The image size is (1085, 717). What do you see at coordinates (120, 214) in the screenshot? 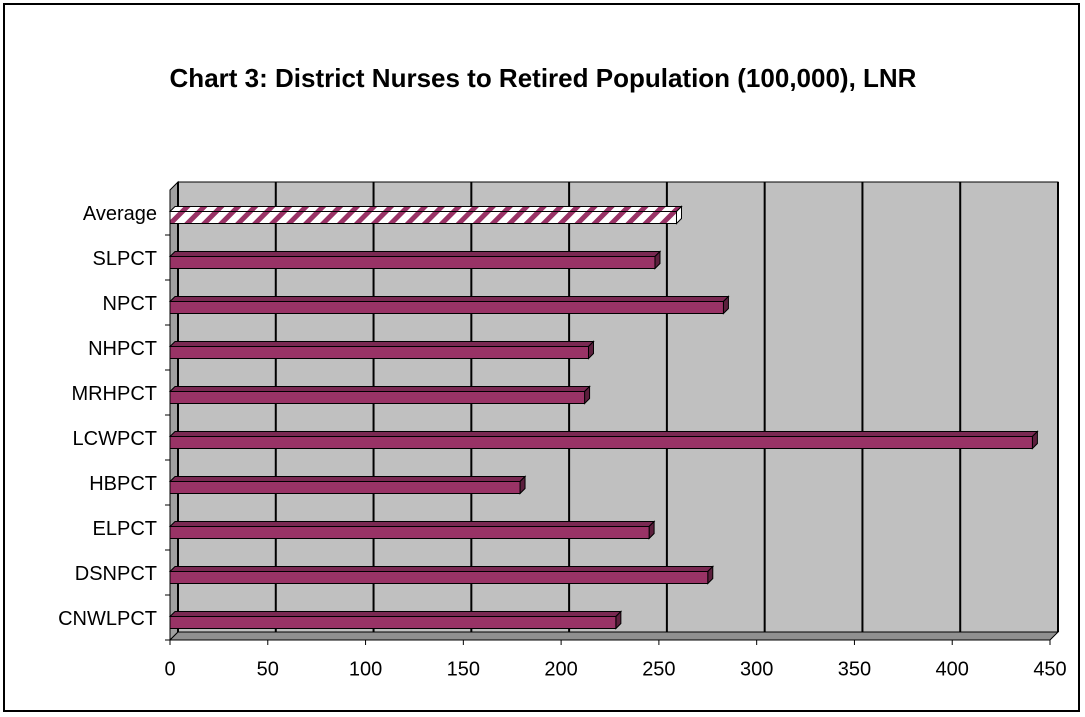
I see `y-tick-label: Average` at bounding box center [120, 214].